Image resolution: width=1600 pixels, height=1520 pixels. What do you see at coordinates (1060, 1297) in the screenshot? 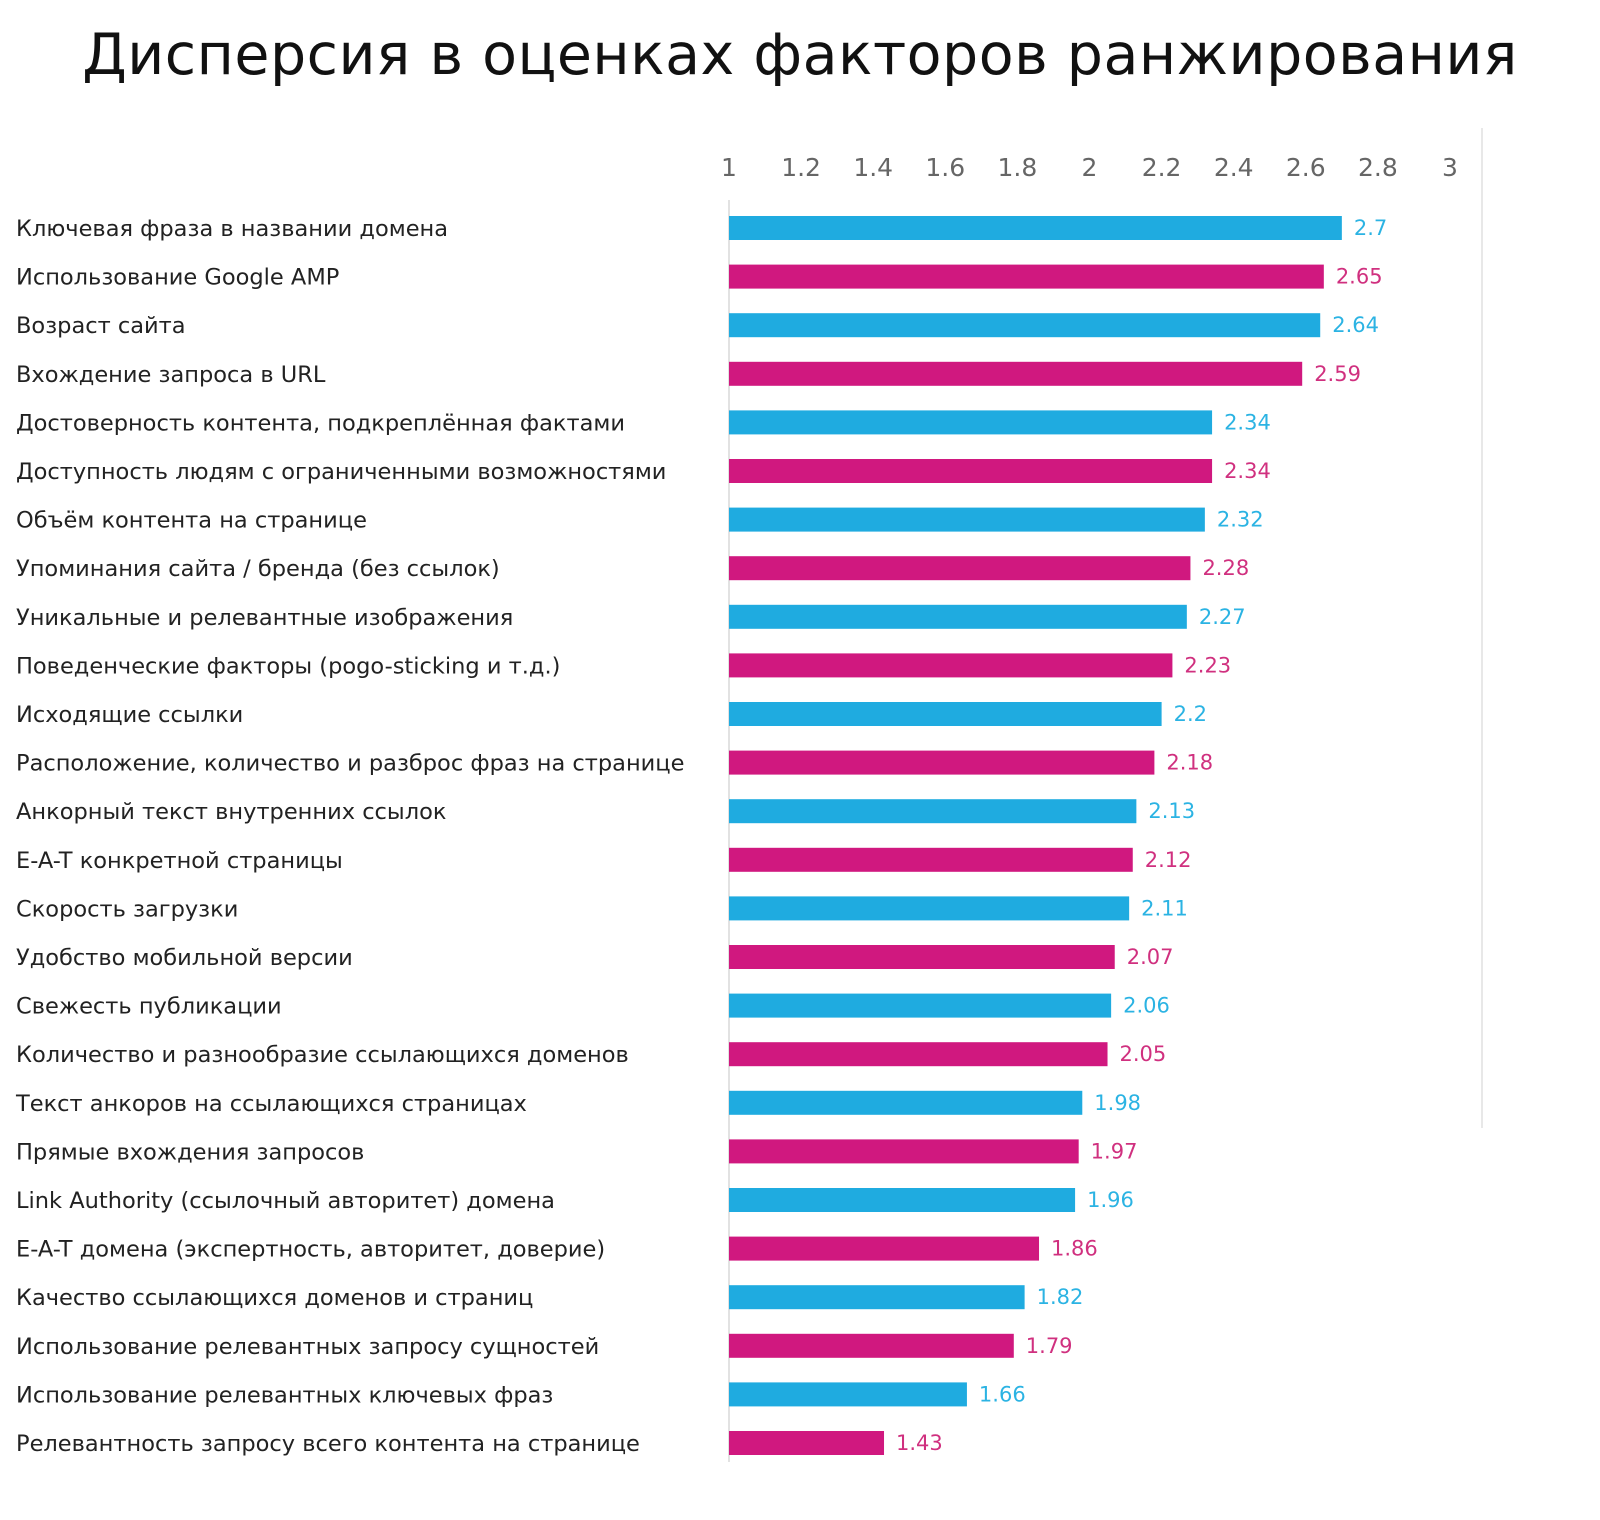
I see `bar-value-label: 1.82` at bounding box center [1060, 1297].